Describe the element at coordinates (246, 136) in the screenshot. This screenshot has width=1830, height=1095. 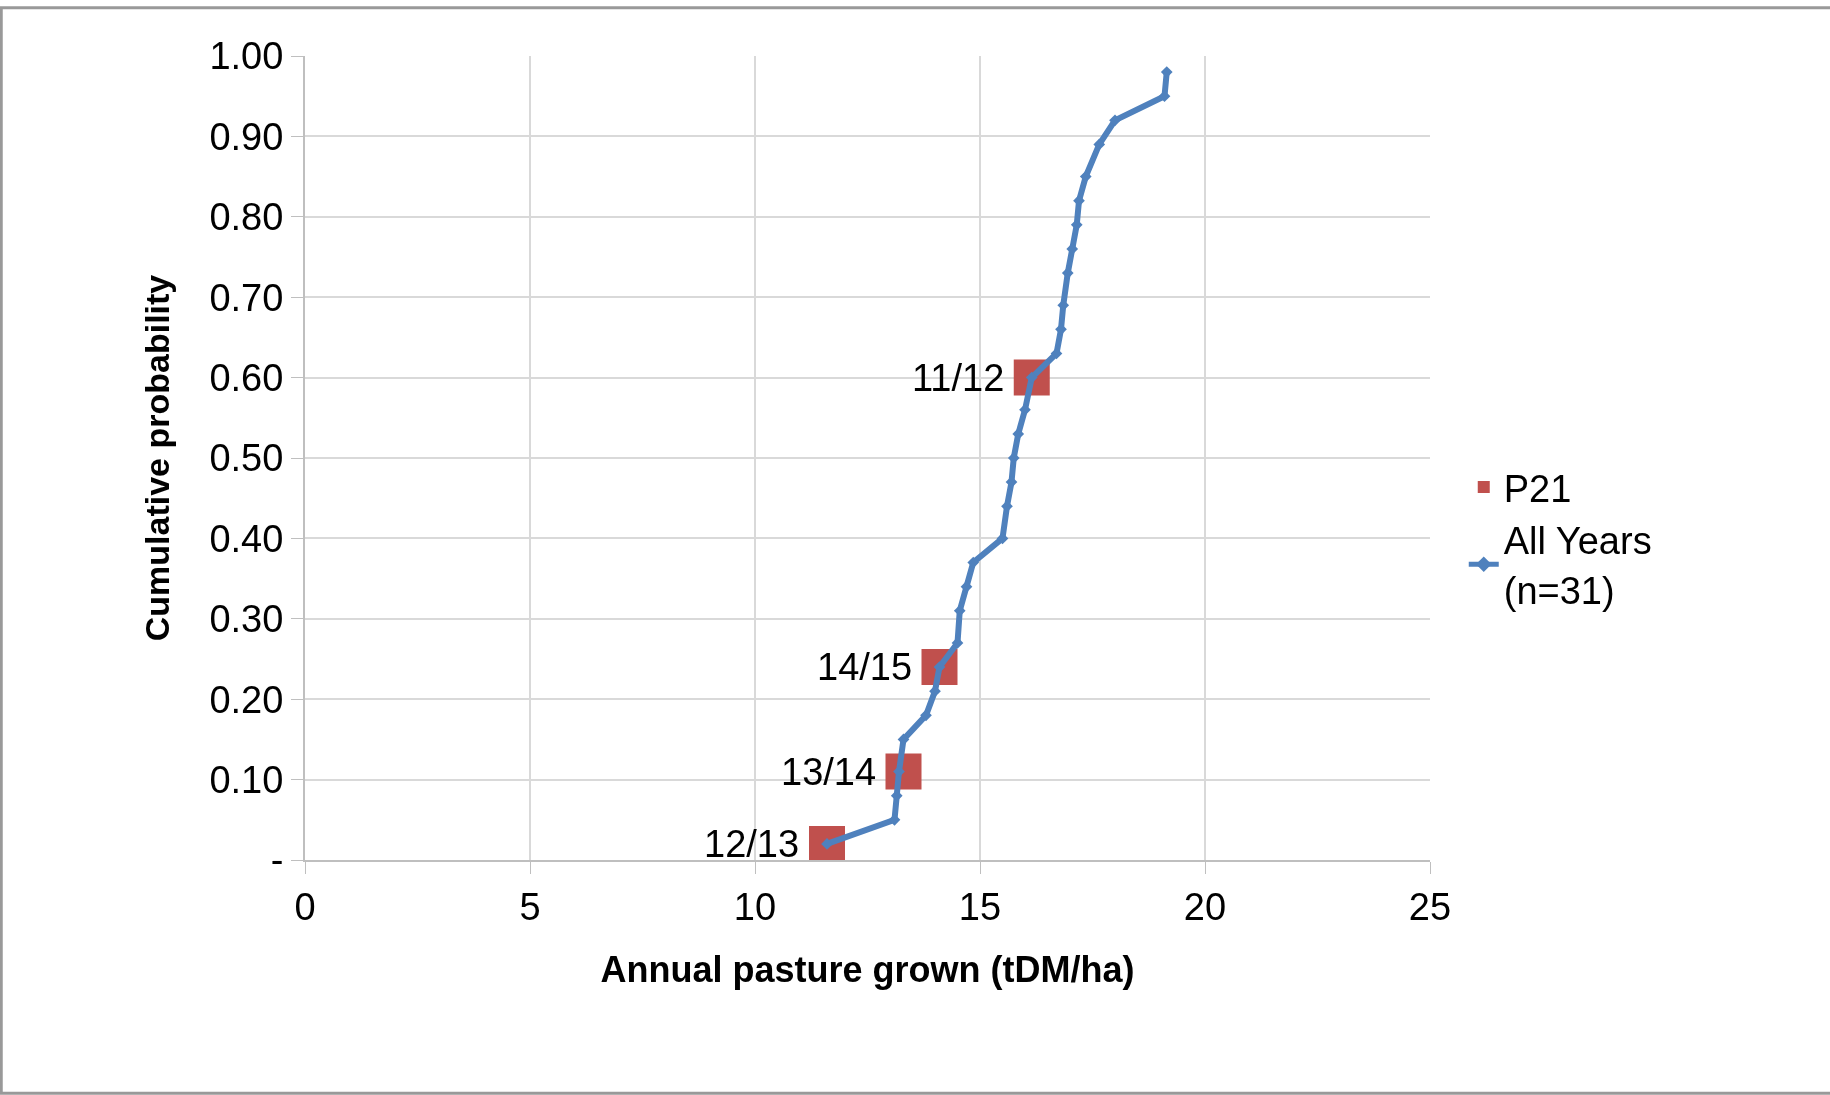
I see `y-tick-label: 0.90` at that location.